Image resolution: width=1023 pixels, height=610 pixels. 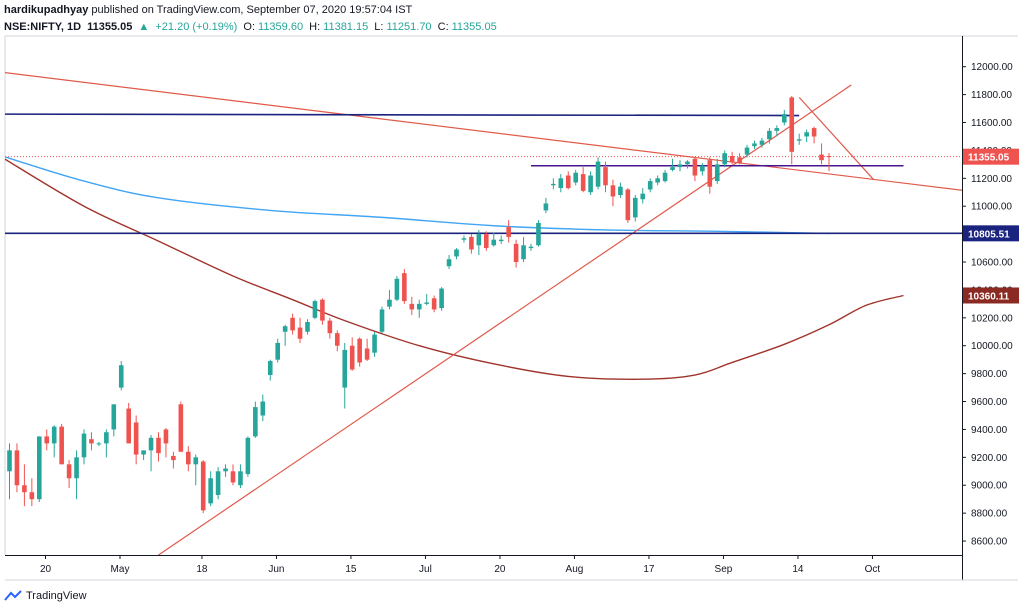 What do you see at coordinates (43, 27) in the screenshot?
I see `symbol-name: NSE:NIFTY, 1D` at bounding box center [43, 27].